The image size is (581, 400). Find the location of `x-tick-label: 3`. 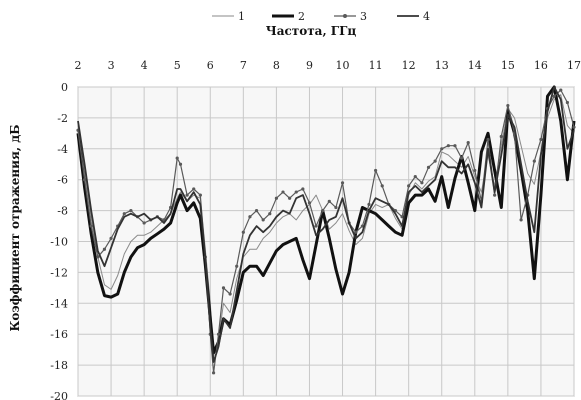

x-tick-label: 3 is located at coordinates (111, 65).